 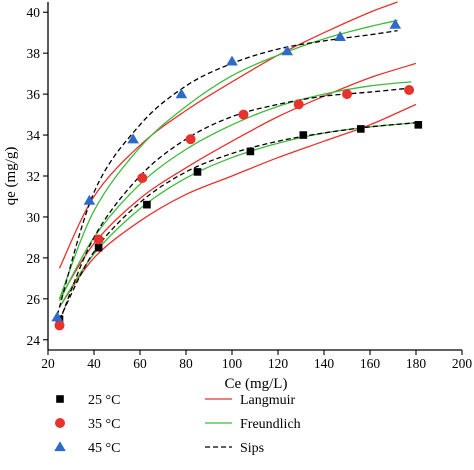 What do you see at coordinates (48, 363) in the screenshot?
I see `x-tick-label: 20` at bounding box center [48, 363].